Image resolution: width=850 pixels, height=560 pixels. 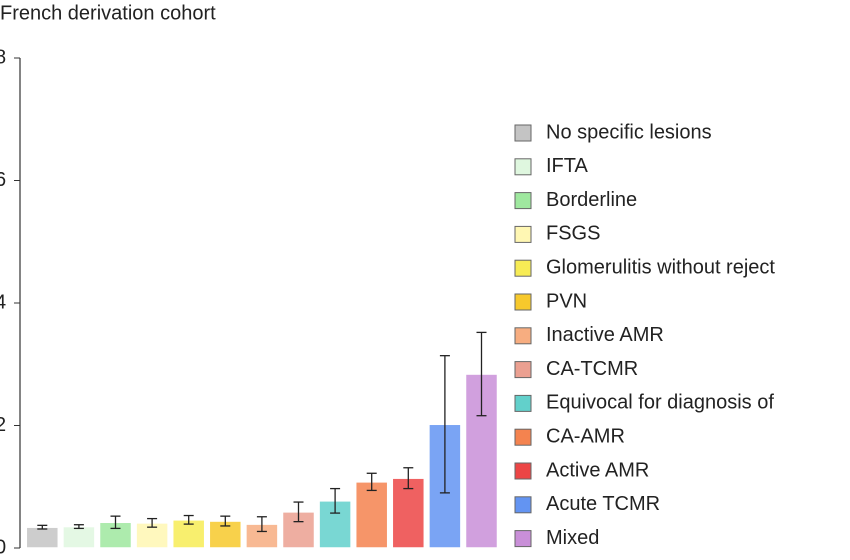 I want to click on legend-label: IFTA, so click(x=567, y=166).